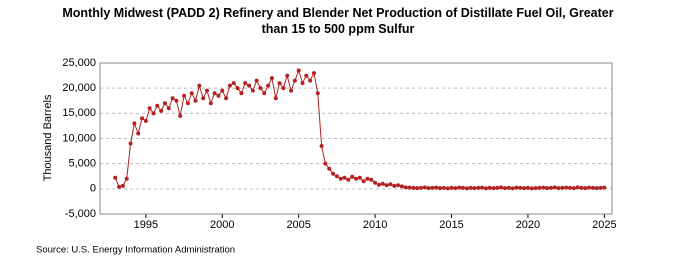 The image size is (675, 275). I want to click on x-tick-label: 1995, so click(146, 225).